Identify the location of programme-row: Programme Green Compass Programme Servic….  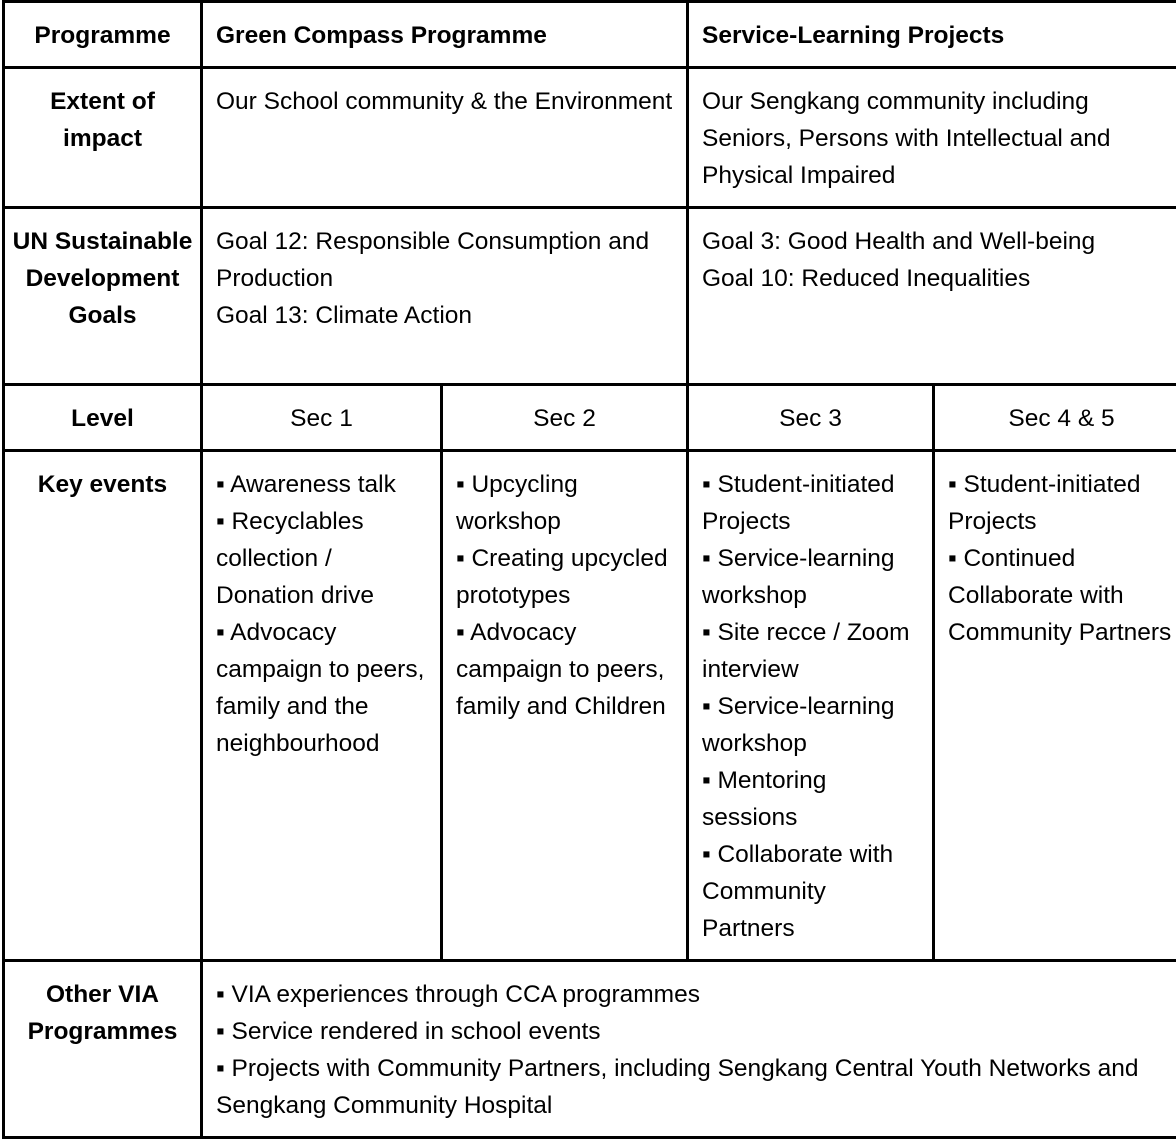
(590, 35).